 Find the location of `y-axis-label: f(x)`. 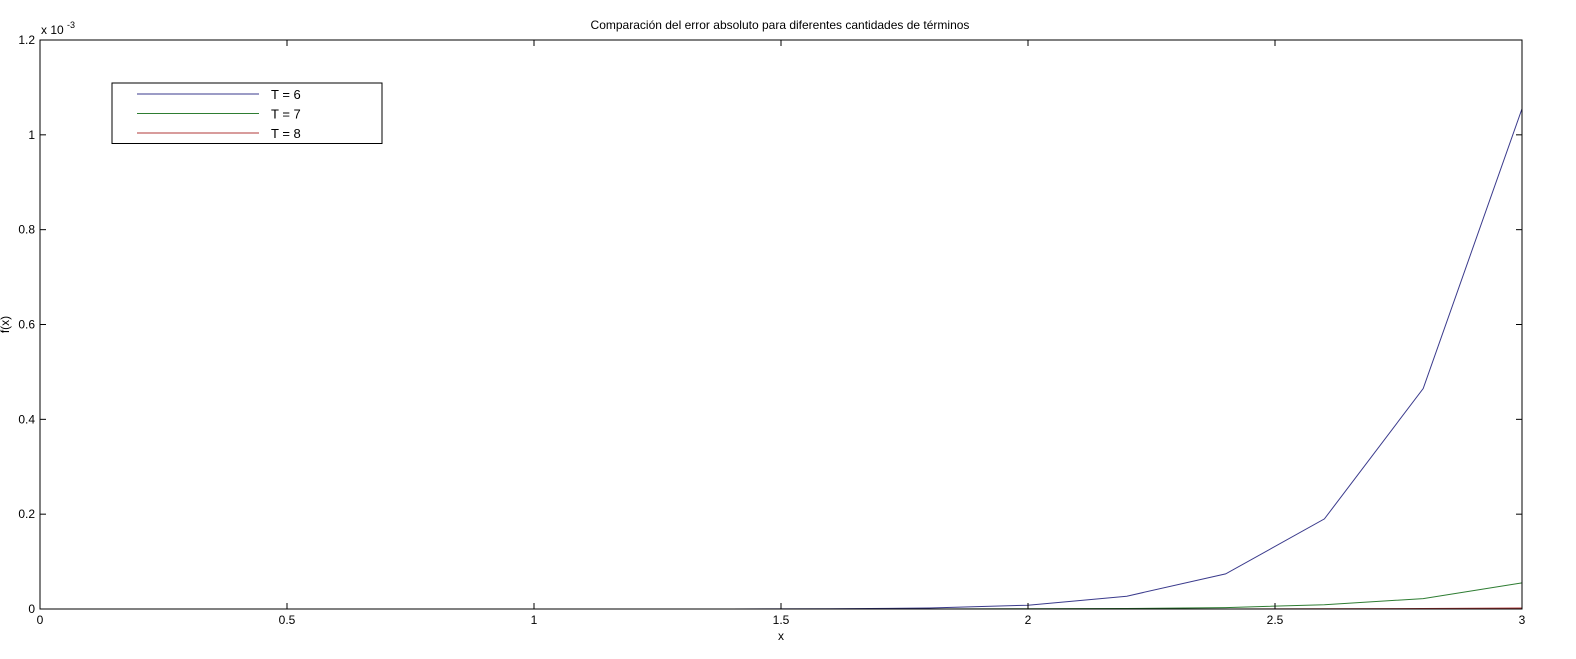

y-axis-label: f(x) is located at coordinates (6, 324).